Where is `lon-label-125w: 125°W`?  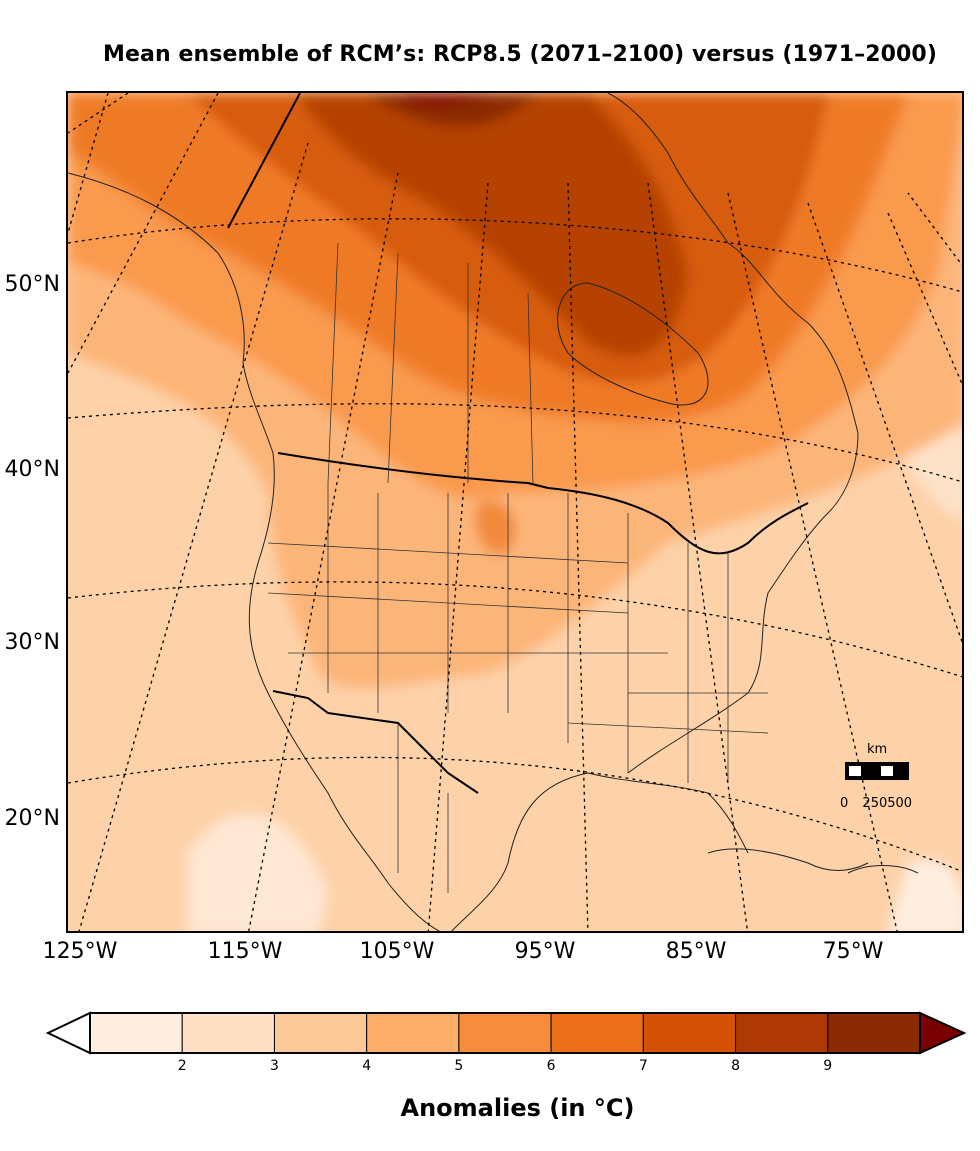
lon-label-125w: 125°W is located at coordinates (80, 951).